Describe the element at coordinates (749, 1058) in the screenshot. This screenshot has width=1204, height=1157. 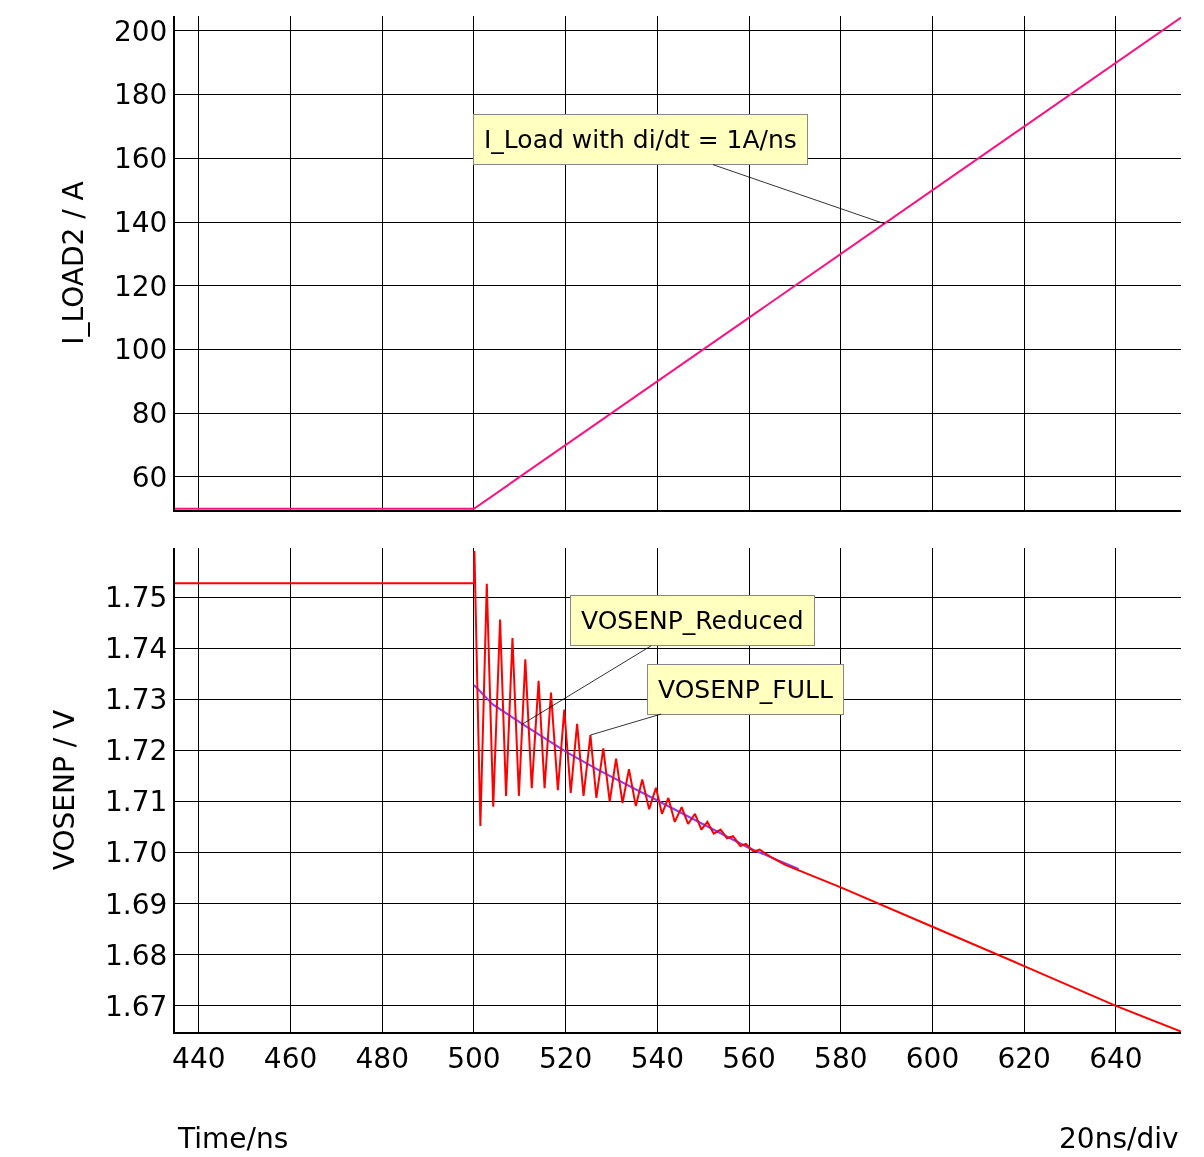
I see `x-tick-label: 560` at that location.